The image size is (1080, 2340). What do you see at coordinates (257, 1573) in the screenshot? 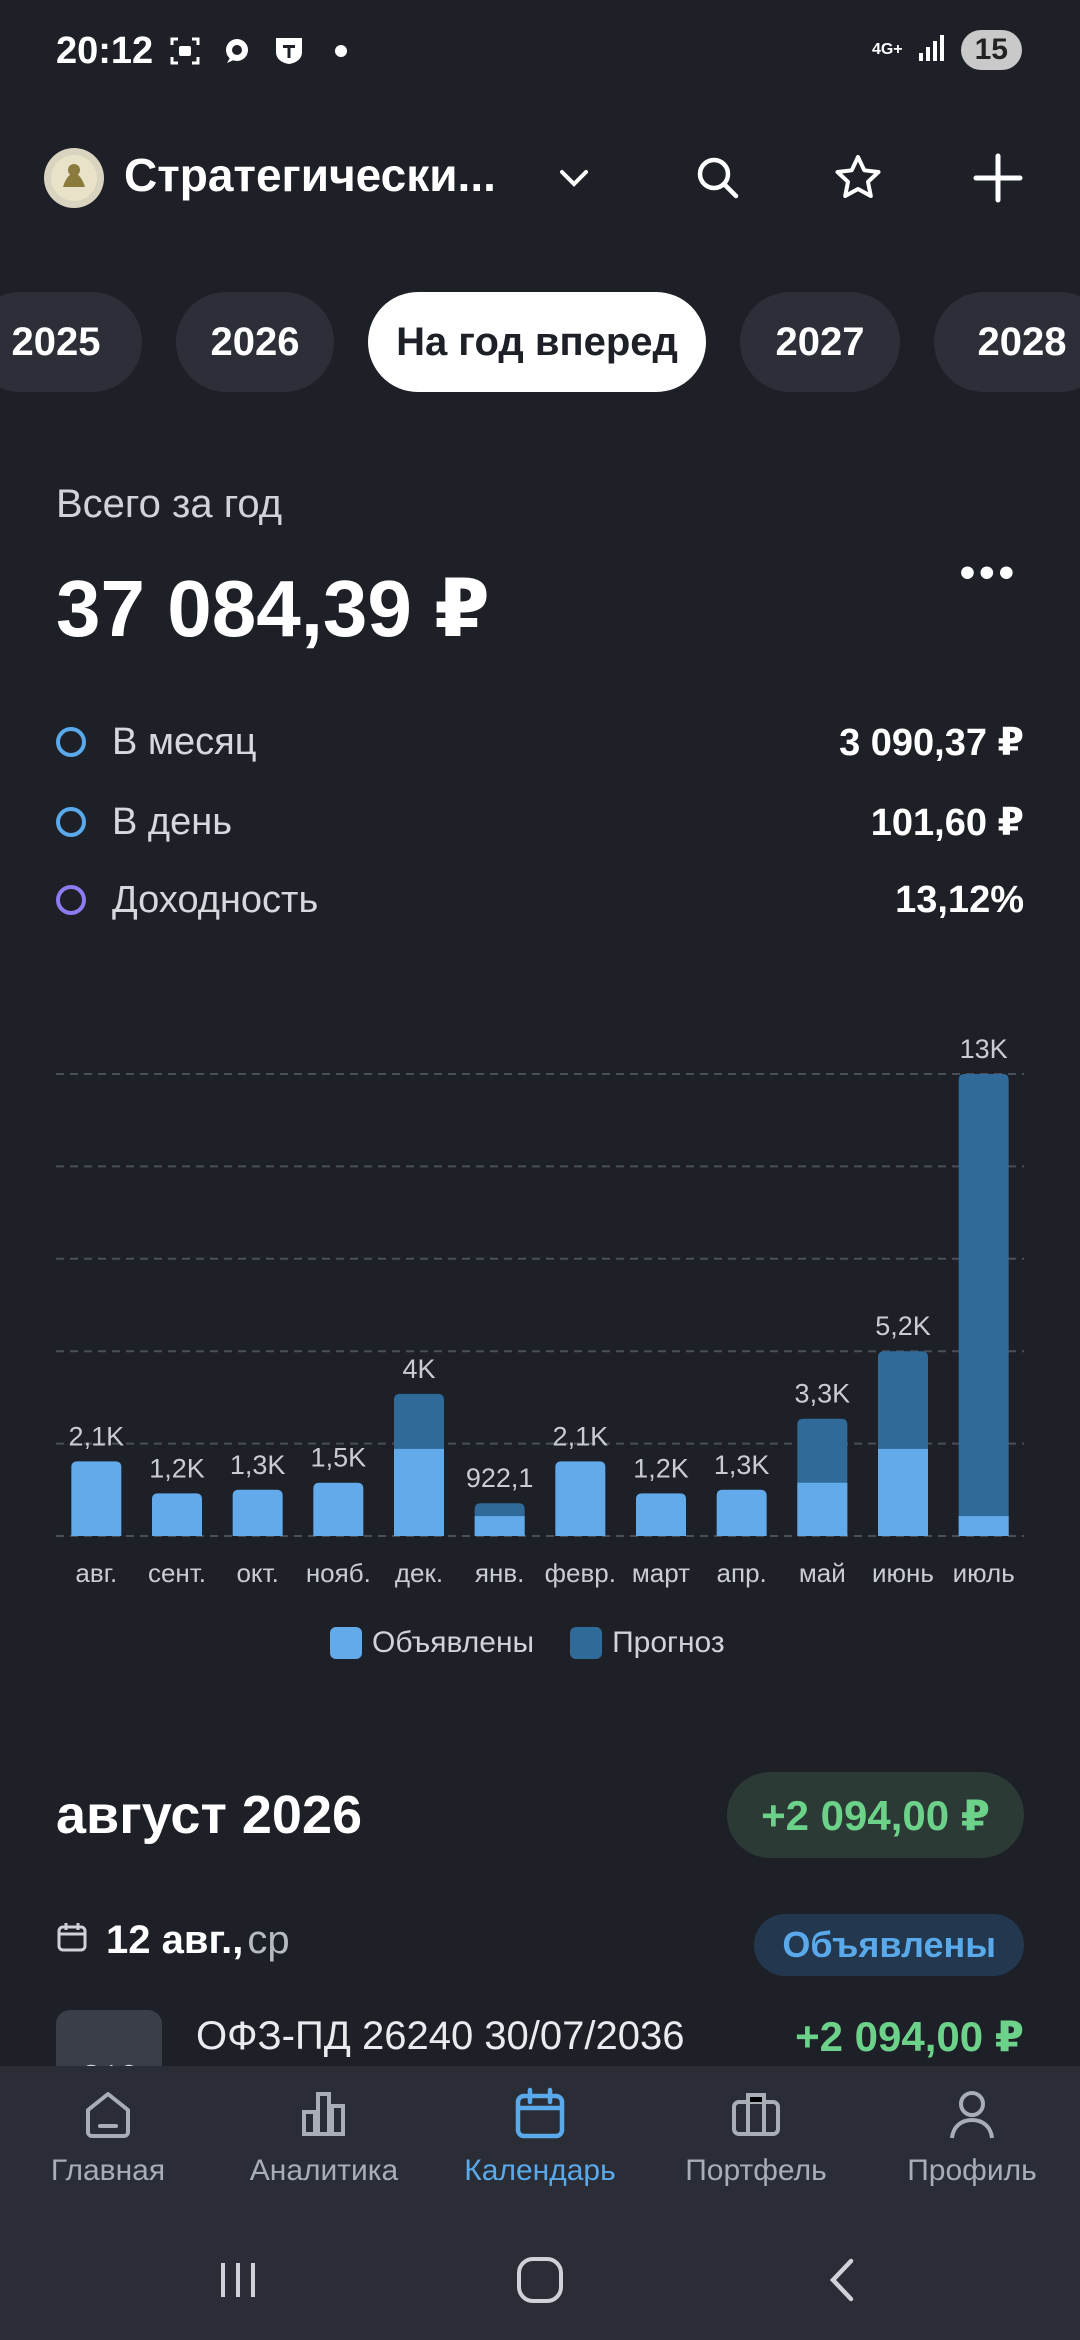
I see `x-tick-label: окт.` at bounding box center [257, 1573].